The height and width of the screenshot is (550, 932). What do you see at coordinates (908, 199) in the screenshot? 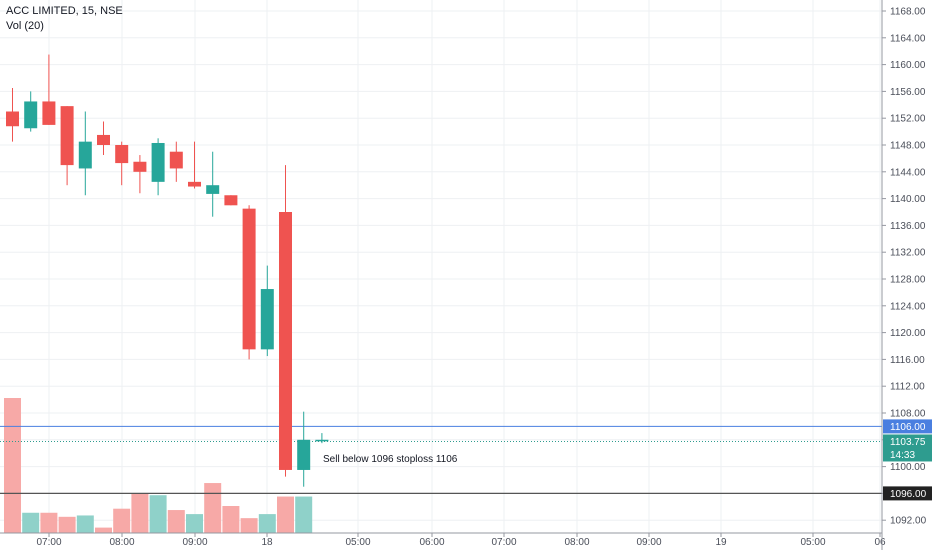
I see `y-tick-label: 1140.00` at bounding box center [908, 199].